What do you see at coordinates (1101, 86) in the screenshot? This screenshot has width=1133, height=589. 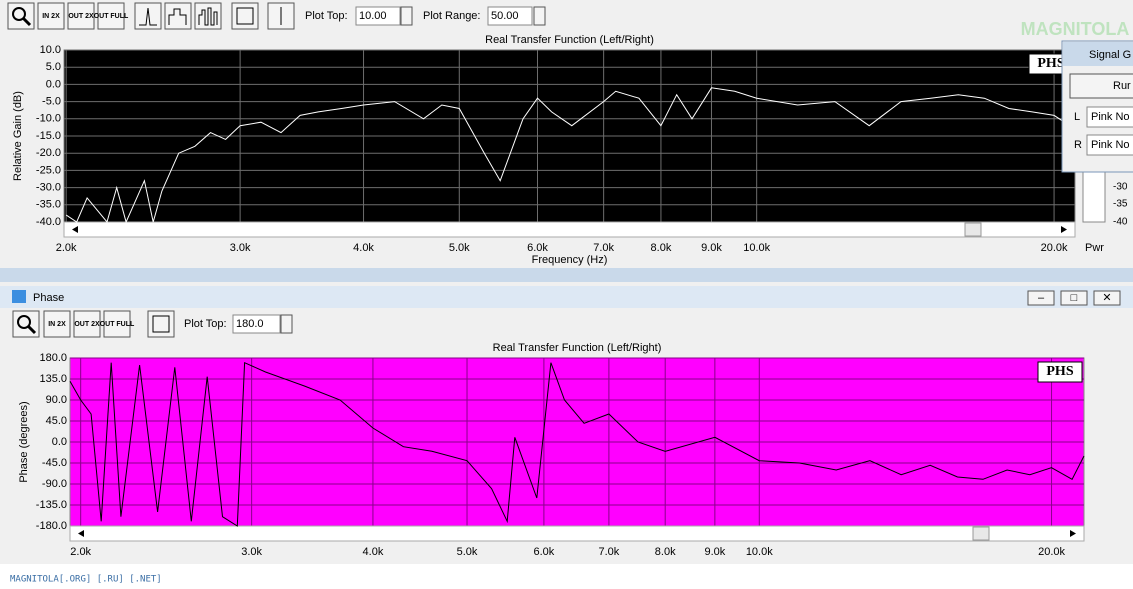 I see `run-button` at bounding box center [1101, 86].